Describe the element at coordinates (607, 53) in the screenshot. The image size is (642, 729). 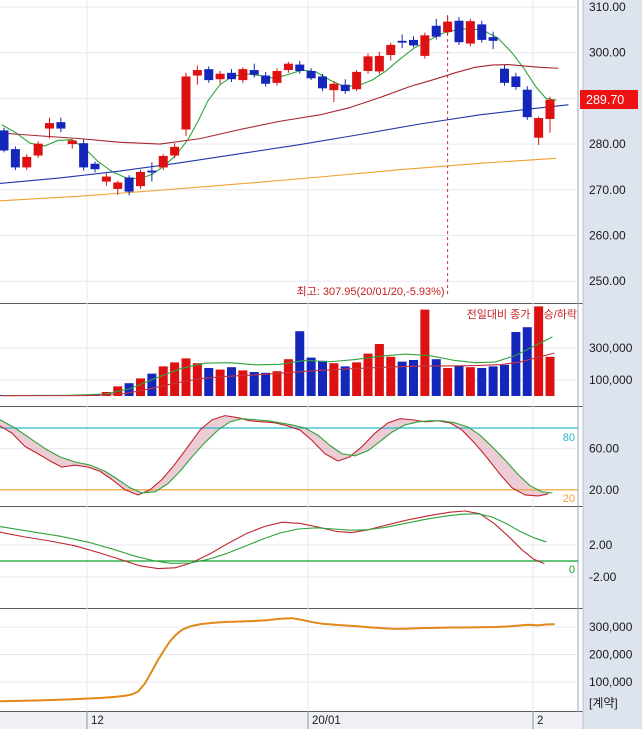
I see `price-axis-label: 300.00` at that location.